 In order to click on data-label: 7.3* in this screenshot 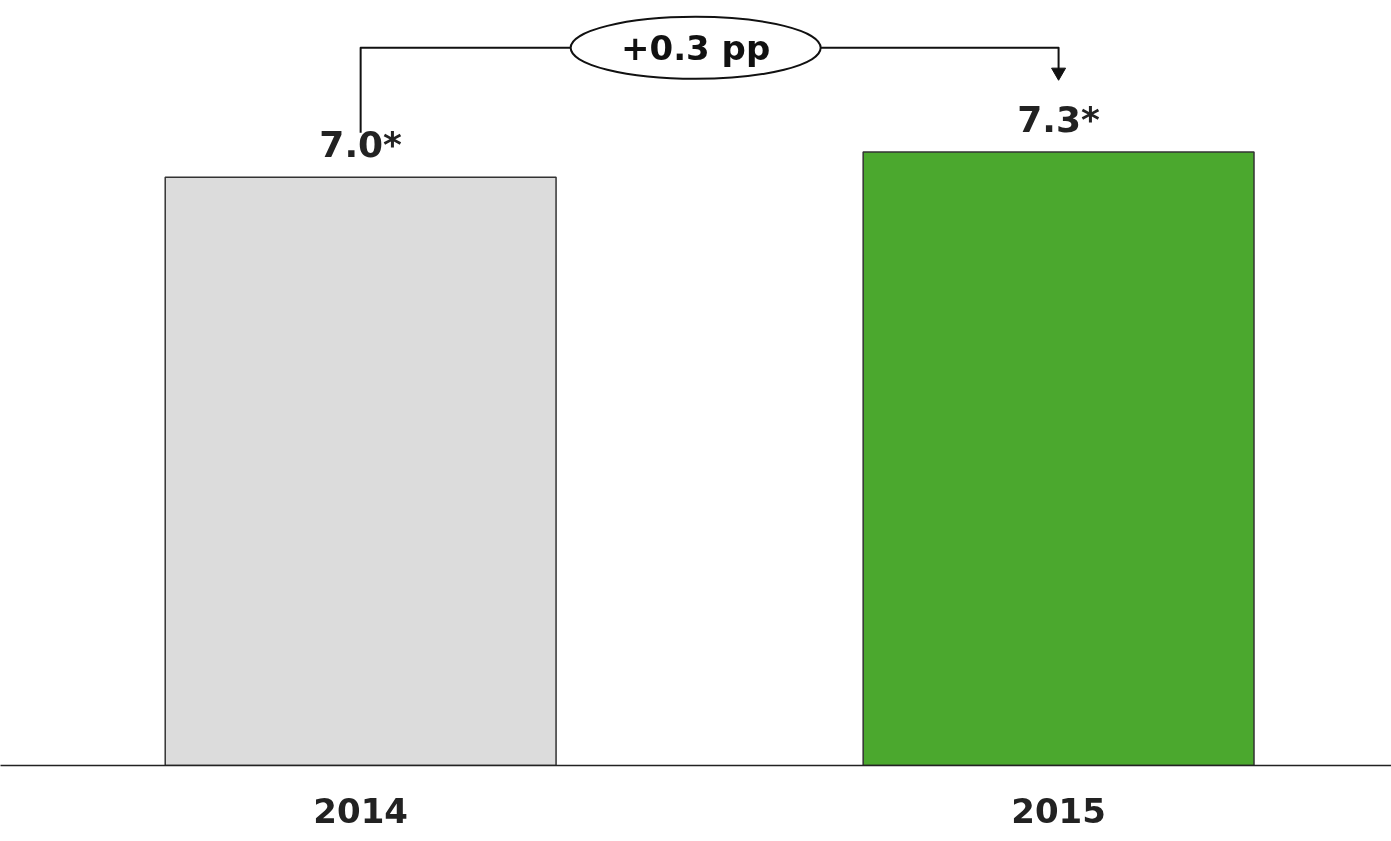, I will do `click(1059, 120)`.